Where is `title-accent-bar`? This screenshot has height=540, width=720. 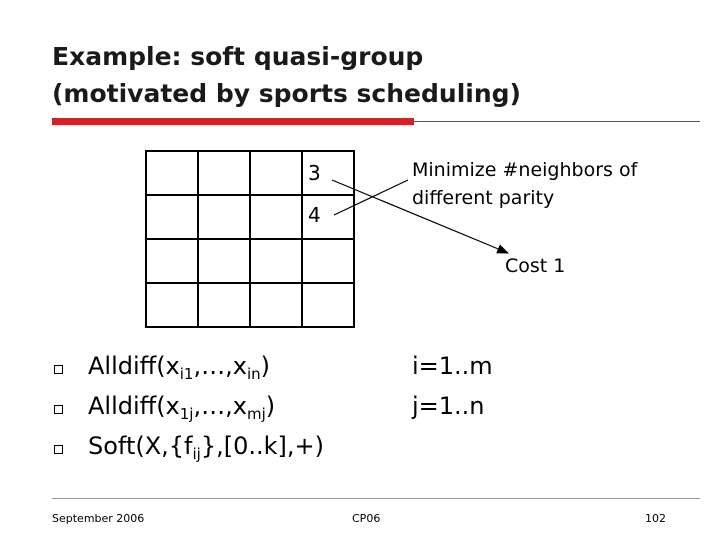
title-accent-bar is located at coordinates (233, 121).